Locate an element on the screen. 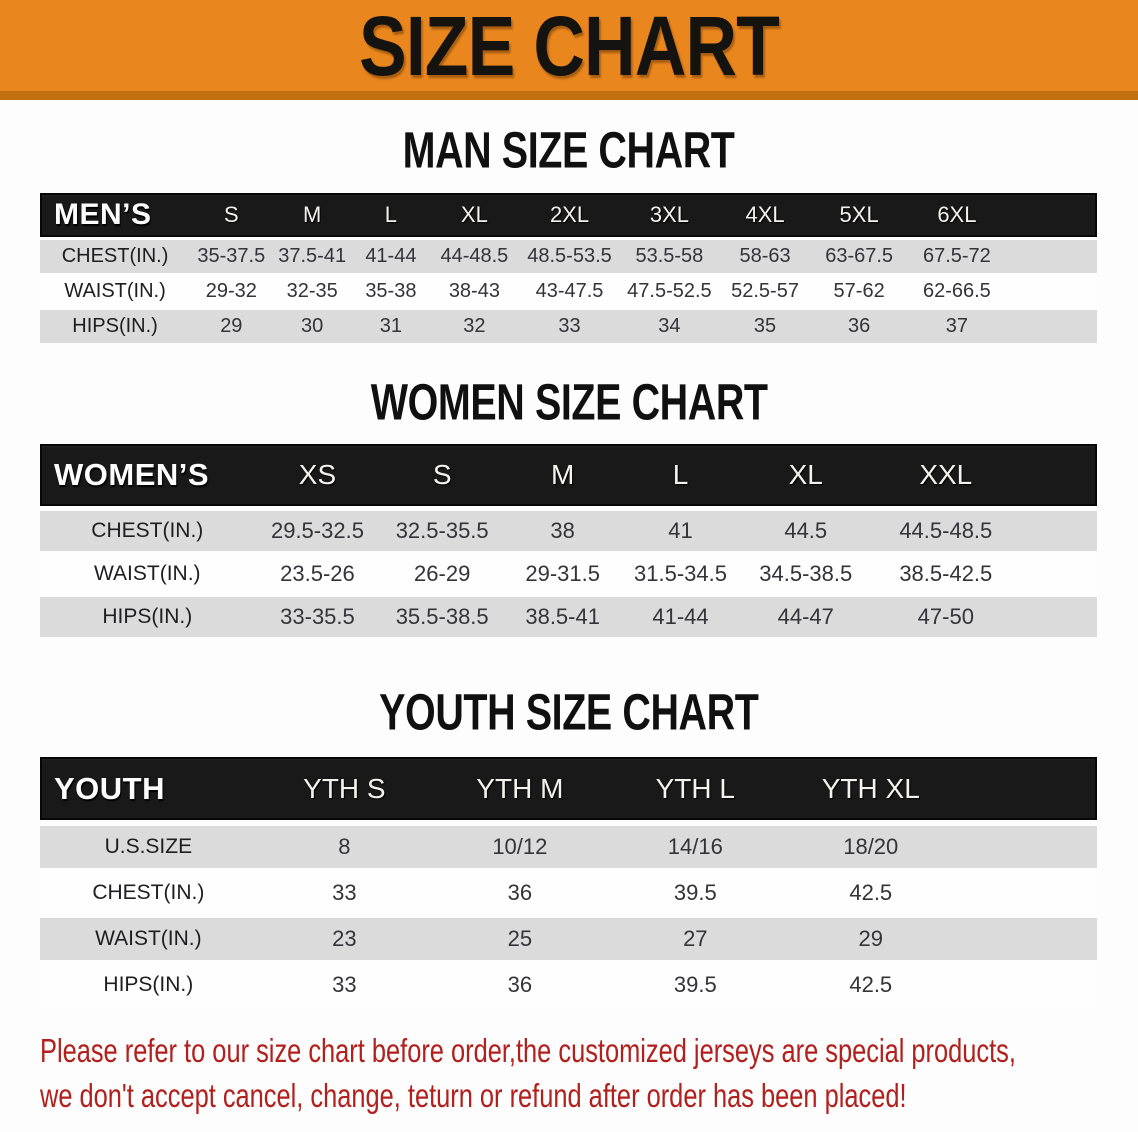 The image size is (1138, 1132). table-row: CHEST(IN.) 33 36 39.5 42.5 is located at coordinates (568, 893).